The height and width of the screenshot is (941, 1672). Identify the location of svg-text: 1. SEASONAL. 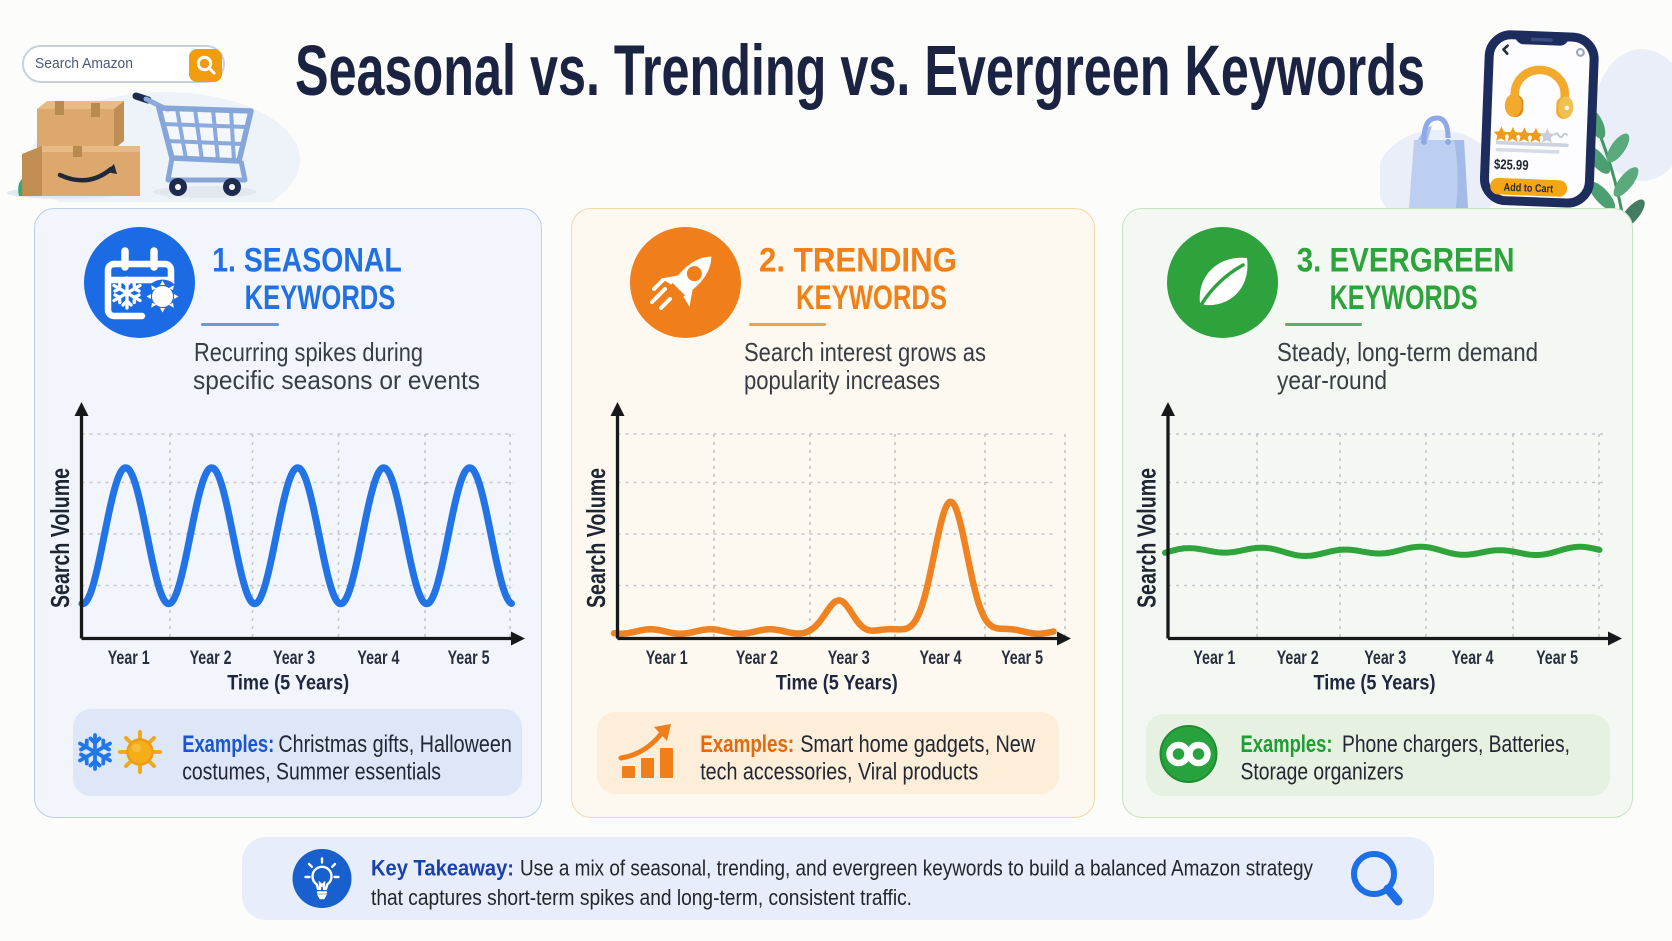
(307, 260).